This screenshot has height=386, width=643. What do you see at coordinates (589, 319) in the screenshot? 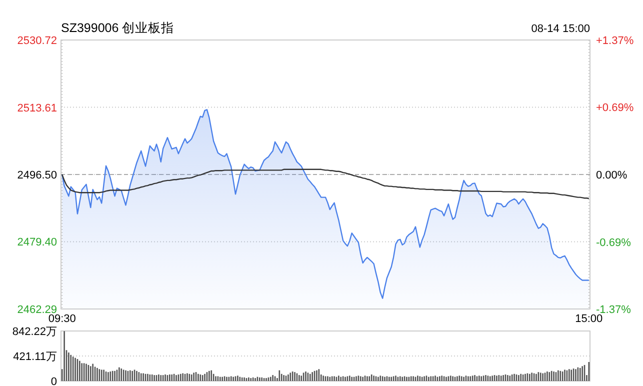
I see `x-tick-label: 15:00` at bounding box center [589, 319].